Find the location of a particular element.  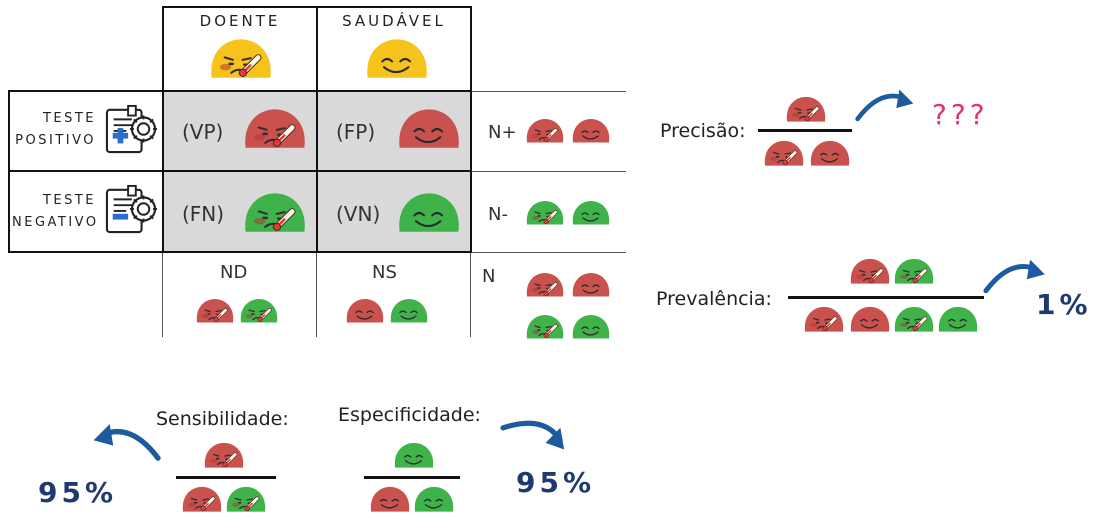

happy-yellow-face-icon is located at coordinates (397, 58).